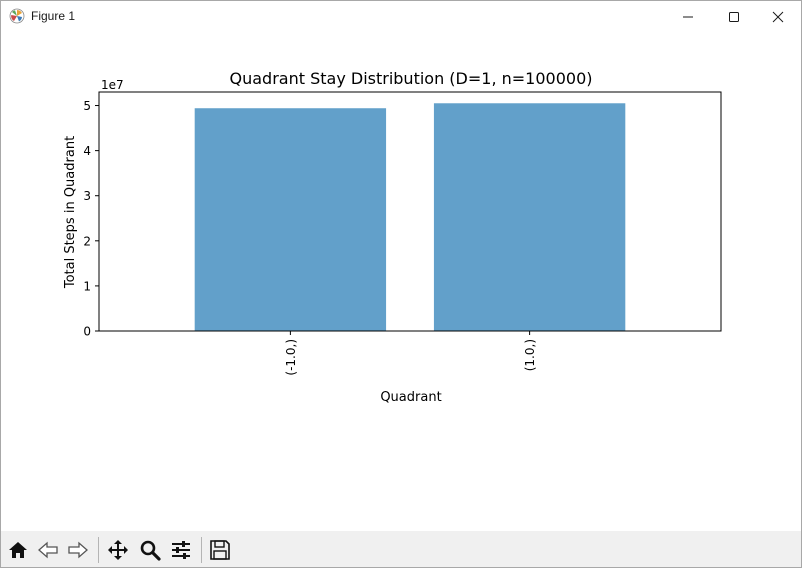 The width and height of the screenshot is (802, 568). I want to click on close-button, so click(778, 16).